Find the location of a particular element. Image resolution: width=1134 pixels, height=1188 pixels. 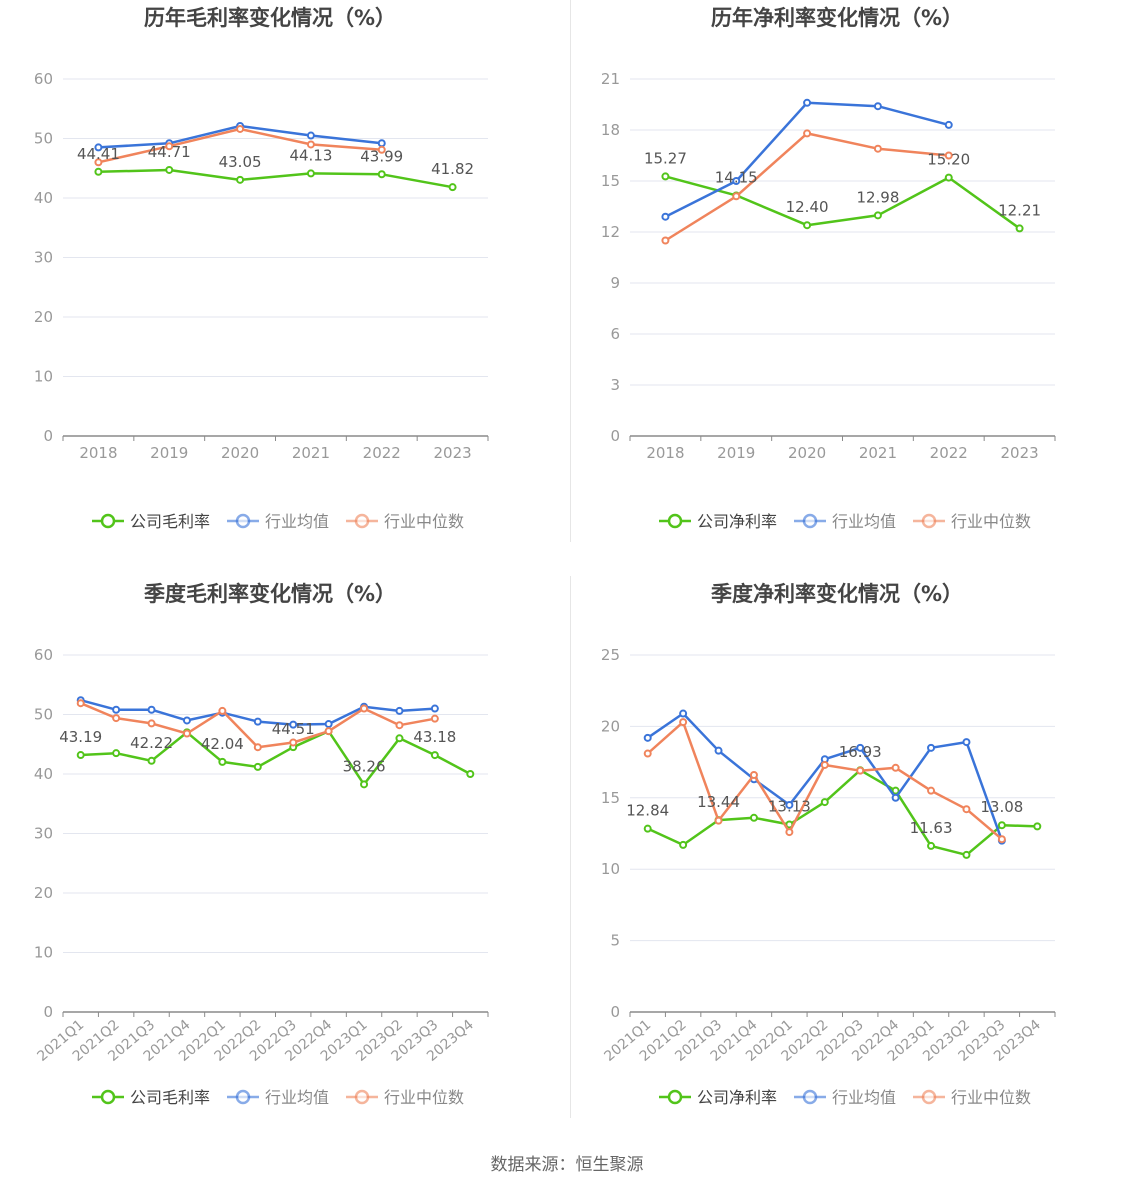

data-label: 13.44 is located at coordinates (718, 802).